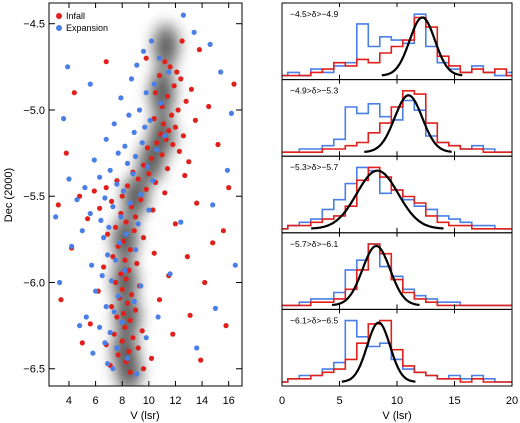 The height and width of the screenshot is (423, 520). I want to click on scatter-y-axis-title: Dec (2000), so click(9, 195).